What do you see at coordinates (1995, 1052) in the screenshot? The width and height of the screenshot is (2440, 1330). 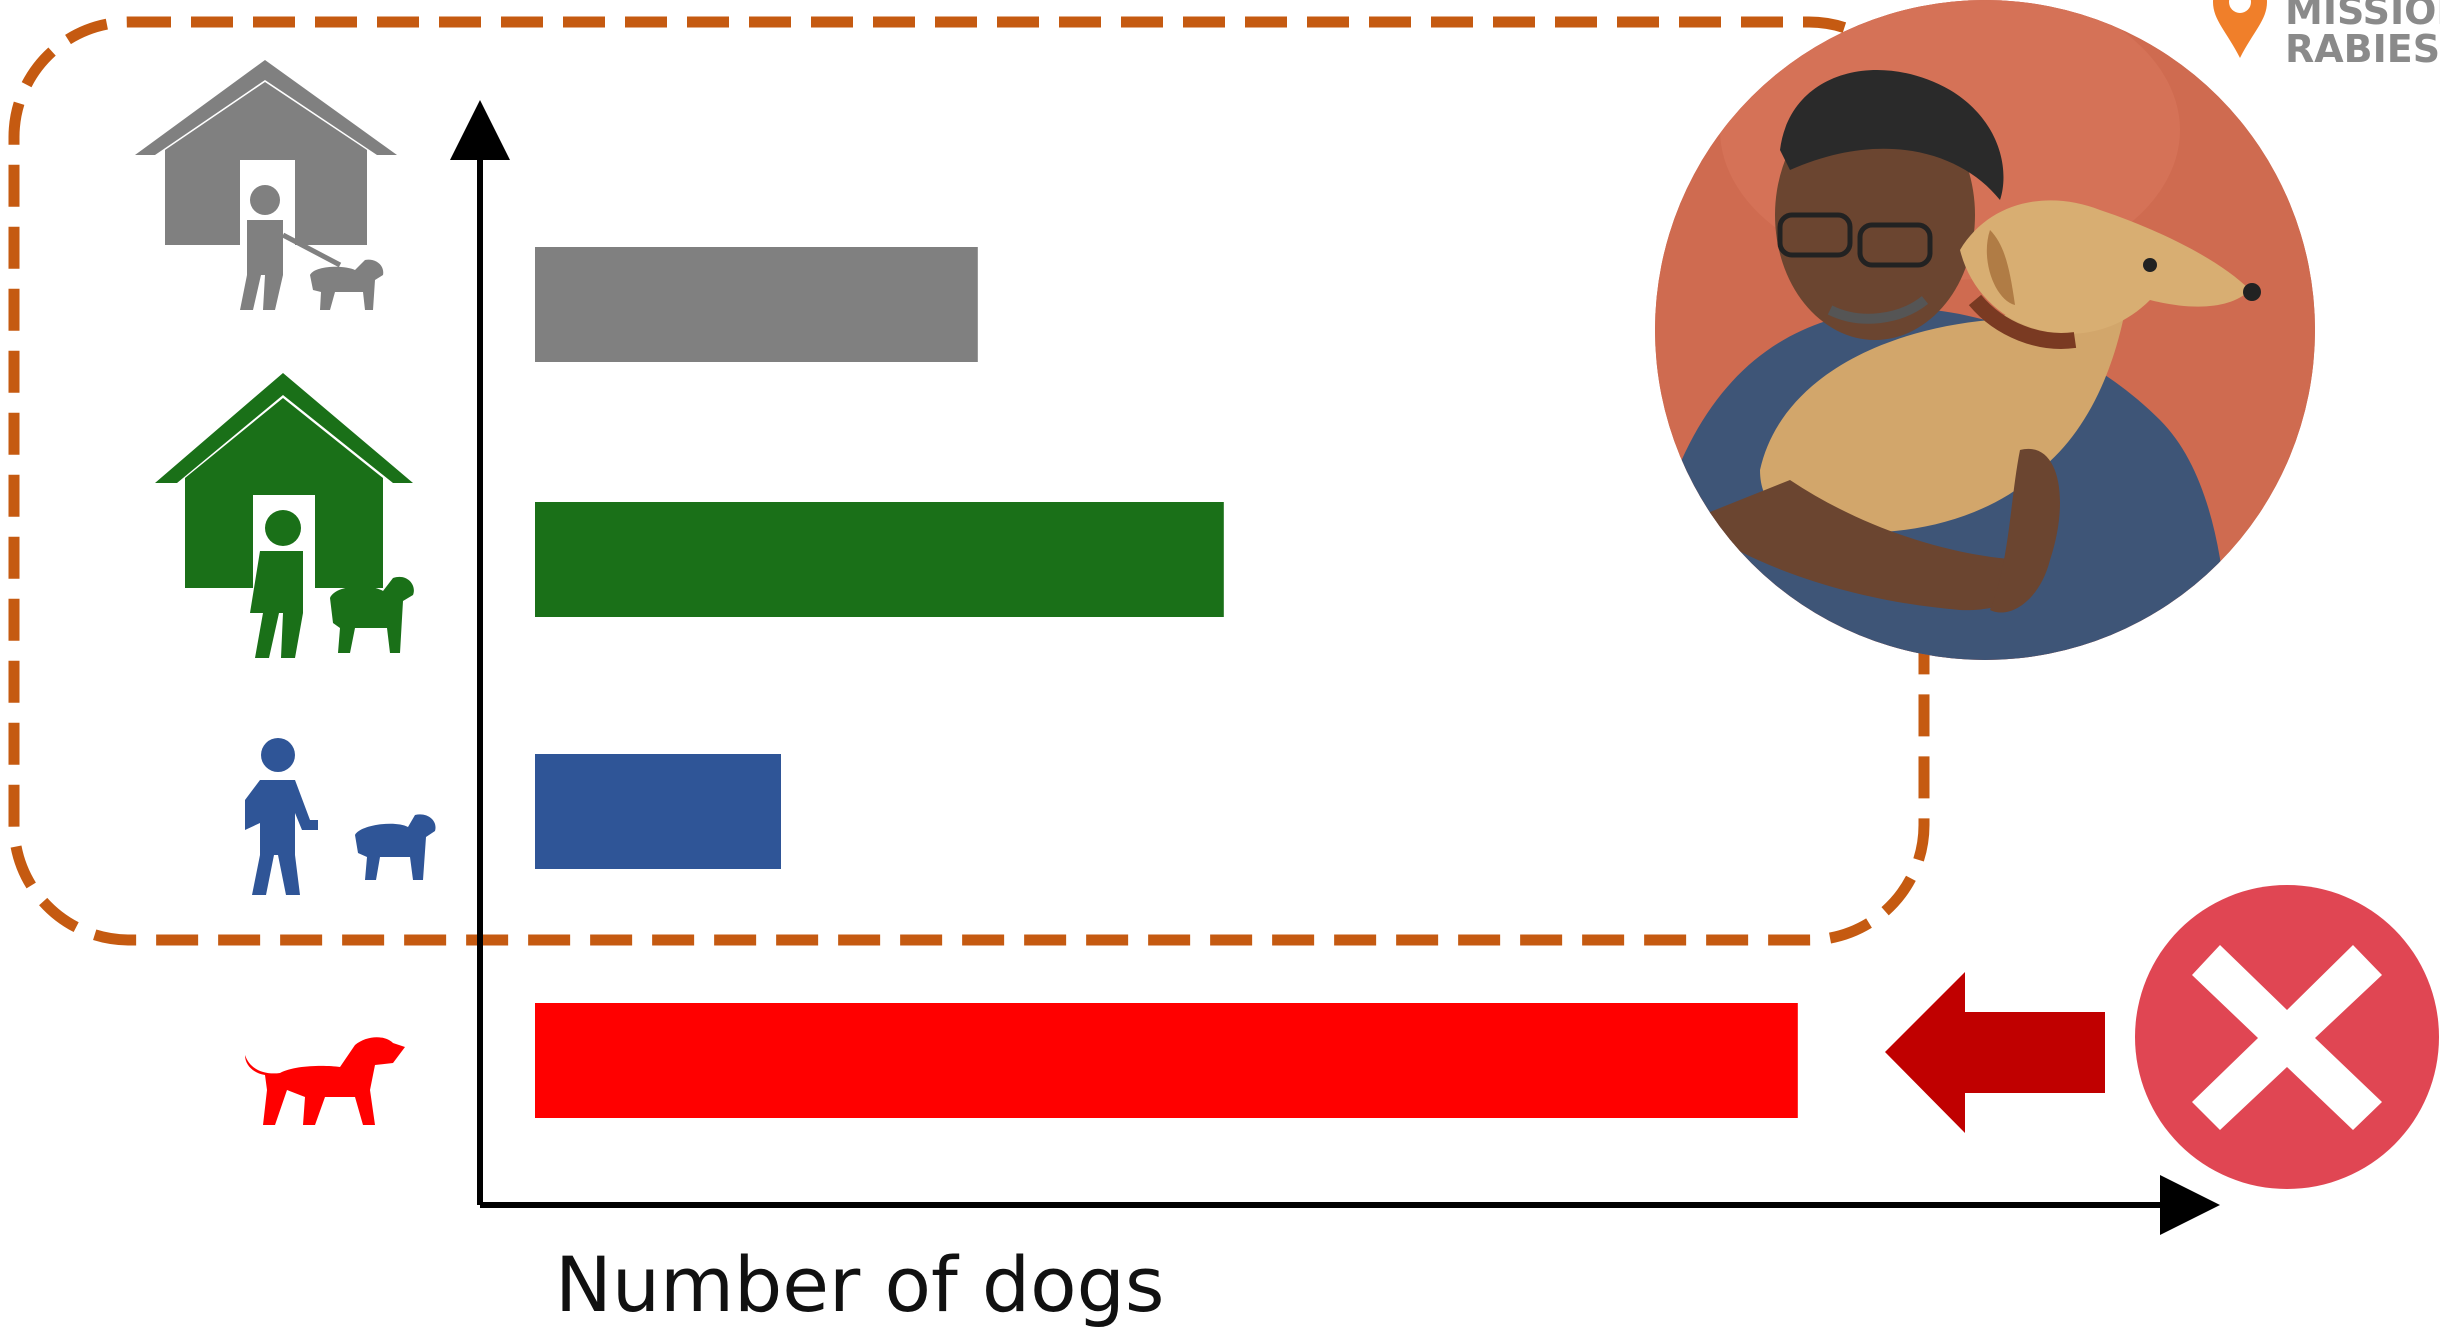 I see `arrow-icon` at bounding box center [1995, 1052].